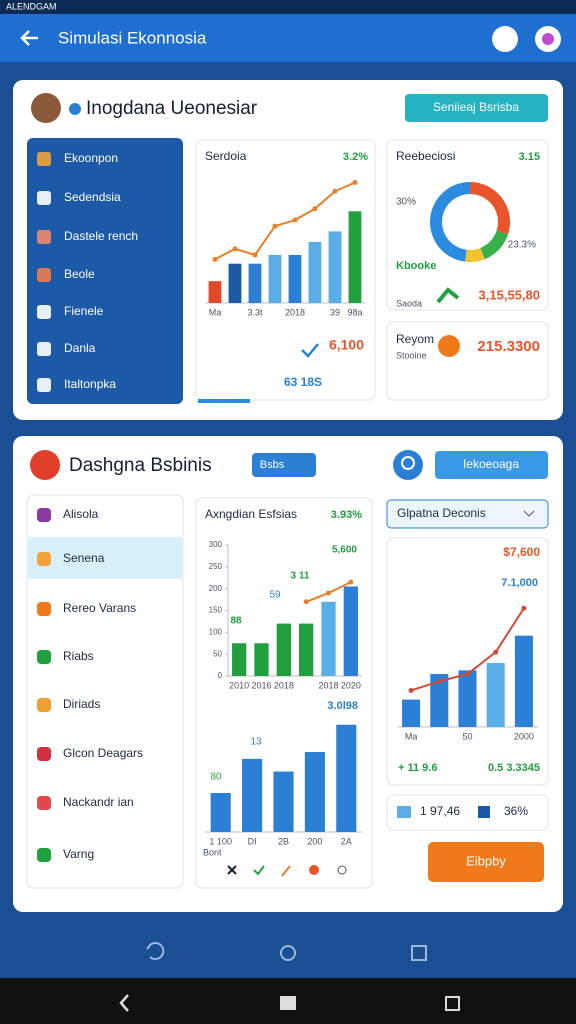  Describe the element at coordinates (236, 621) in the screenshot. I see `note: 88` at that location.